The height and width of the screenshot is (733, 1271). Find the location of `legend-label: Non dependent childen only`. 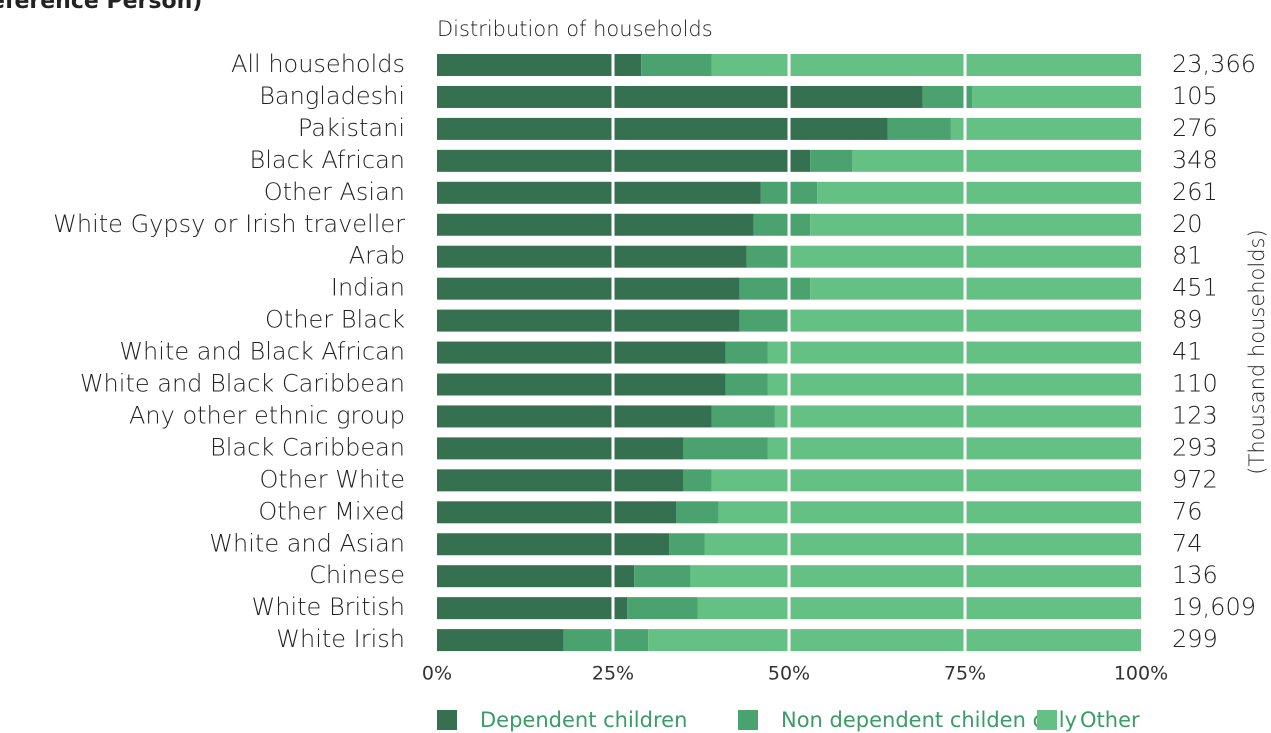

legend-label: Non dependent childen only is located at coordinates (929, 720).